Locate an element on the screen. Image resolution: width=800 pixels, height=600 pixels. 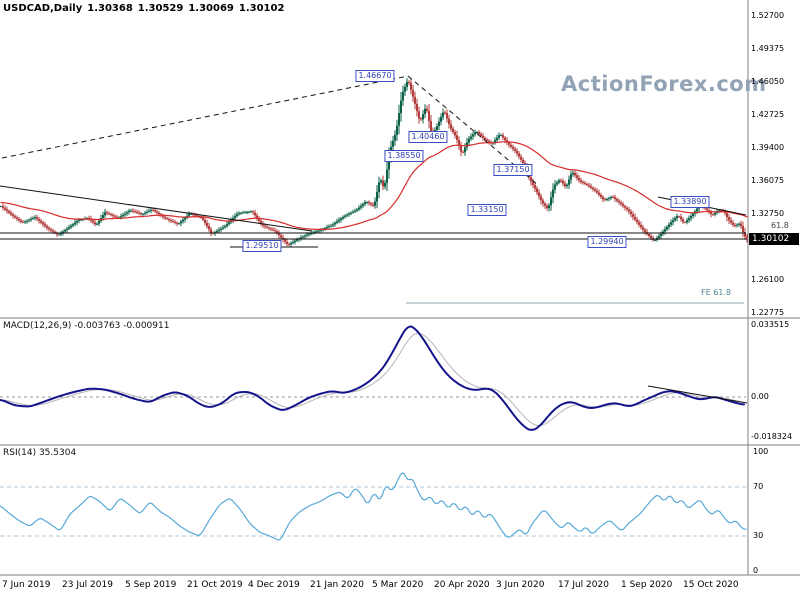
macd-axis-label: -0.018324 is located at coordinates (772, 436).